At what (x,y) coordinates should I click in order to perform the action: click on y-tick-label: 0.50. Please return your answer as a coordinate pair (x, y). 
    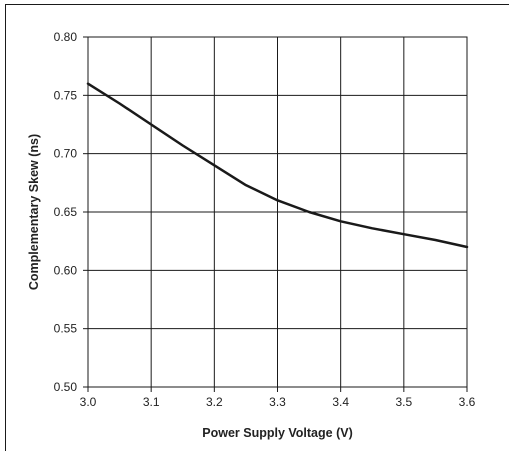
    Looking at the image, I should click on (66, 387).